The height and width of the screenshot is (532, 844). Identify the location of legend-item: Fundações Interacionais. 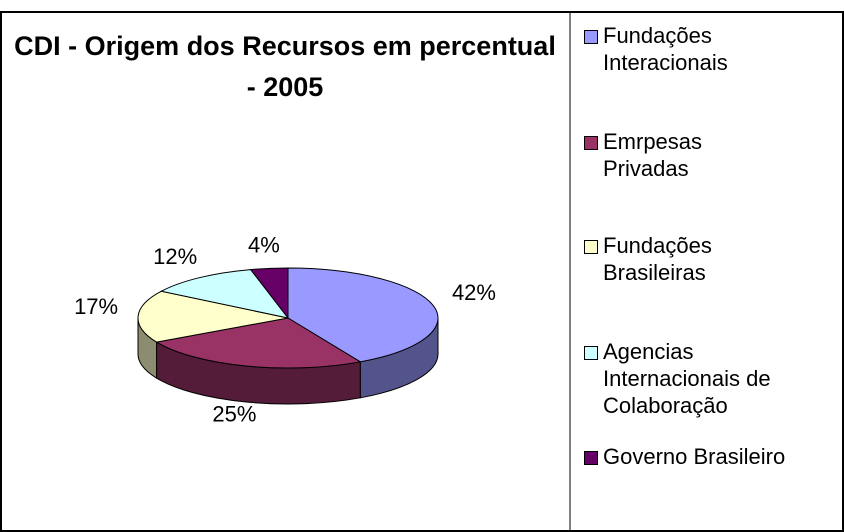
(681, 49).